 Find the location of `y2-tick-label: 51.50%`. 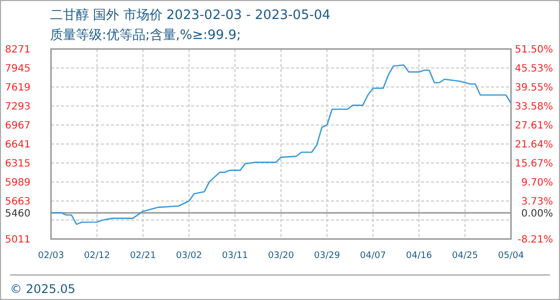

y2-tick-label: 51.50% is located at coordinates (533, 50).